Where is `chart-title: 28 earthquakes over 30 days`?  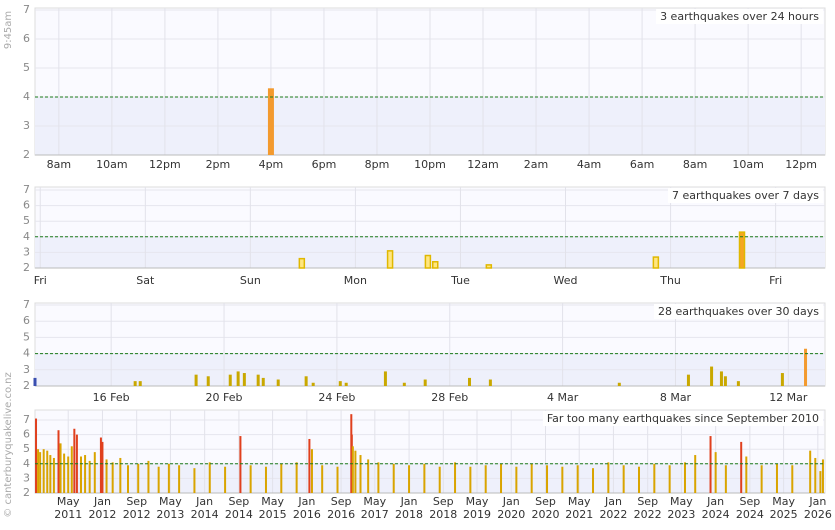
chart-title: 28 earthquakes over 30 days is located at coordinates (738, 311).